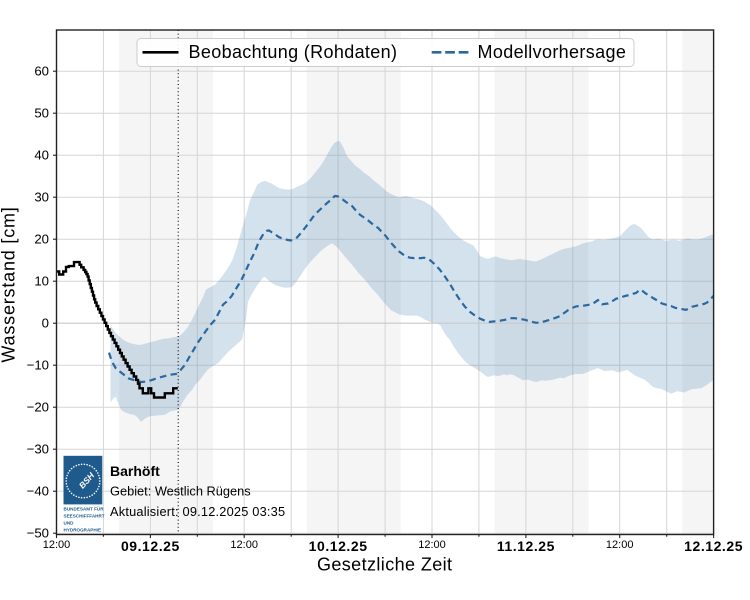 The width and height of the screenshot is (750, 600). What do you see at coordinates (713, 546) in the screenshot?
I see `svg-text: 12.12.25` at bounding box center [713, 546].